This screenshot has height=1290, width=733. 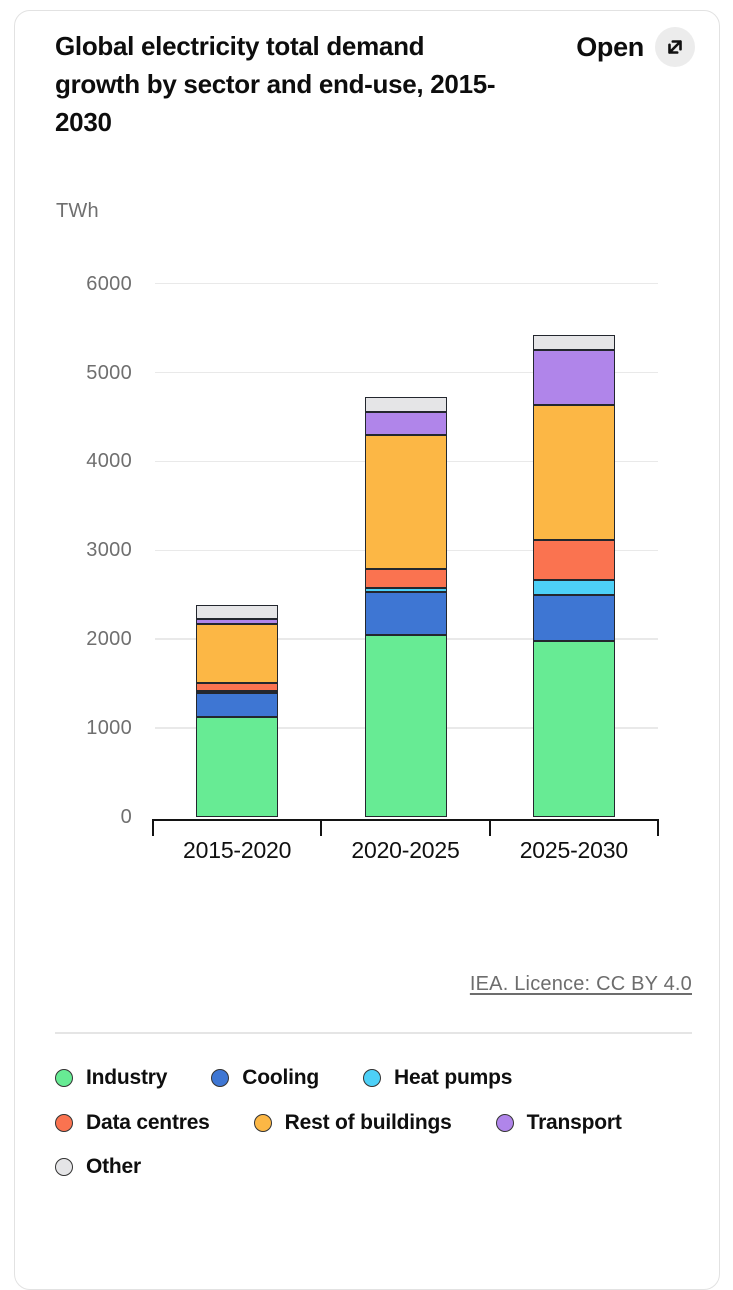 What do you see at coordinates (573, 342) in the screenshot?
I see `bar-segment-other-2025-2030` at bounding box center [573, 342].